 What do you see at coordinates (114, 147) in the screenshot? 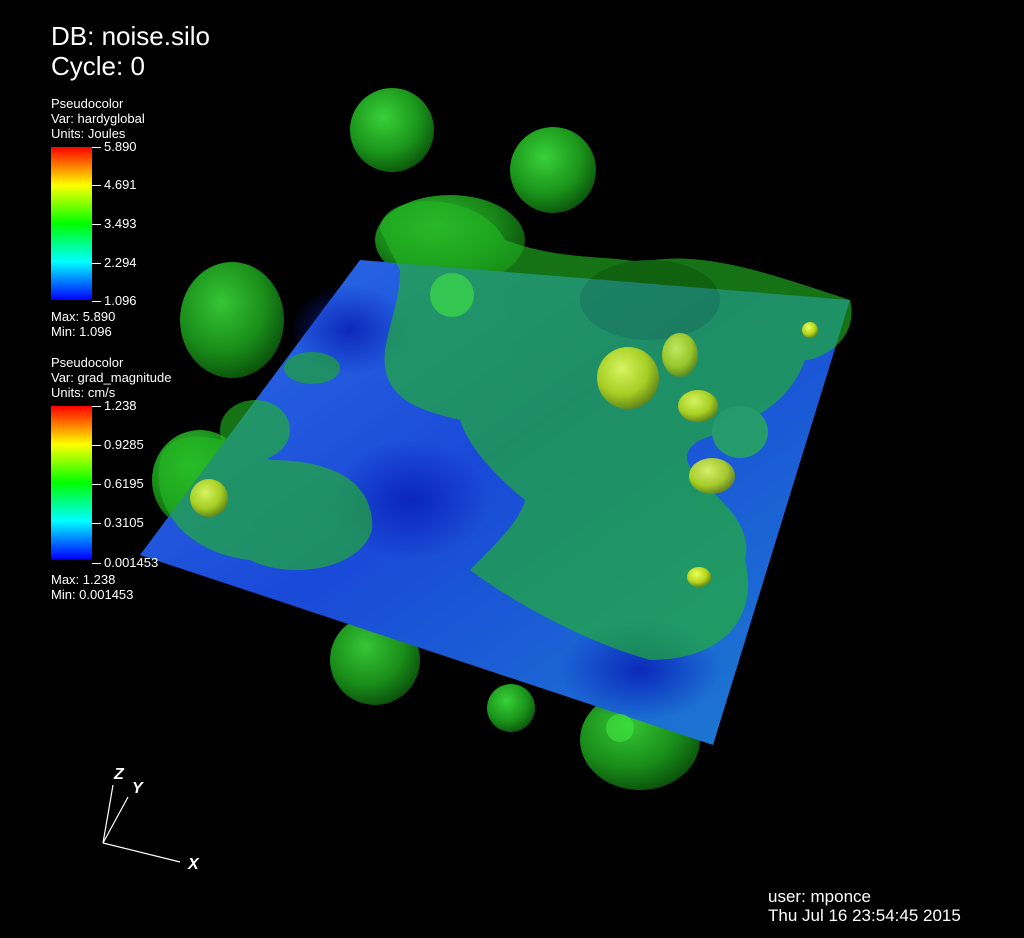
I see `legend-tick: 5.890` at bounding box center [114, 147].